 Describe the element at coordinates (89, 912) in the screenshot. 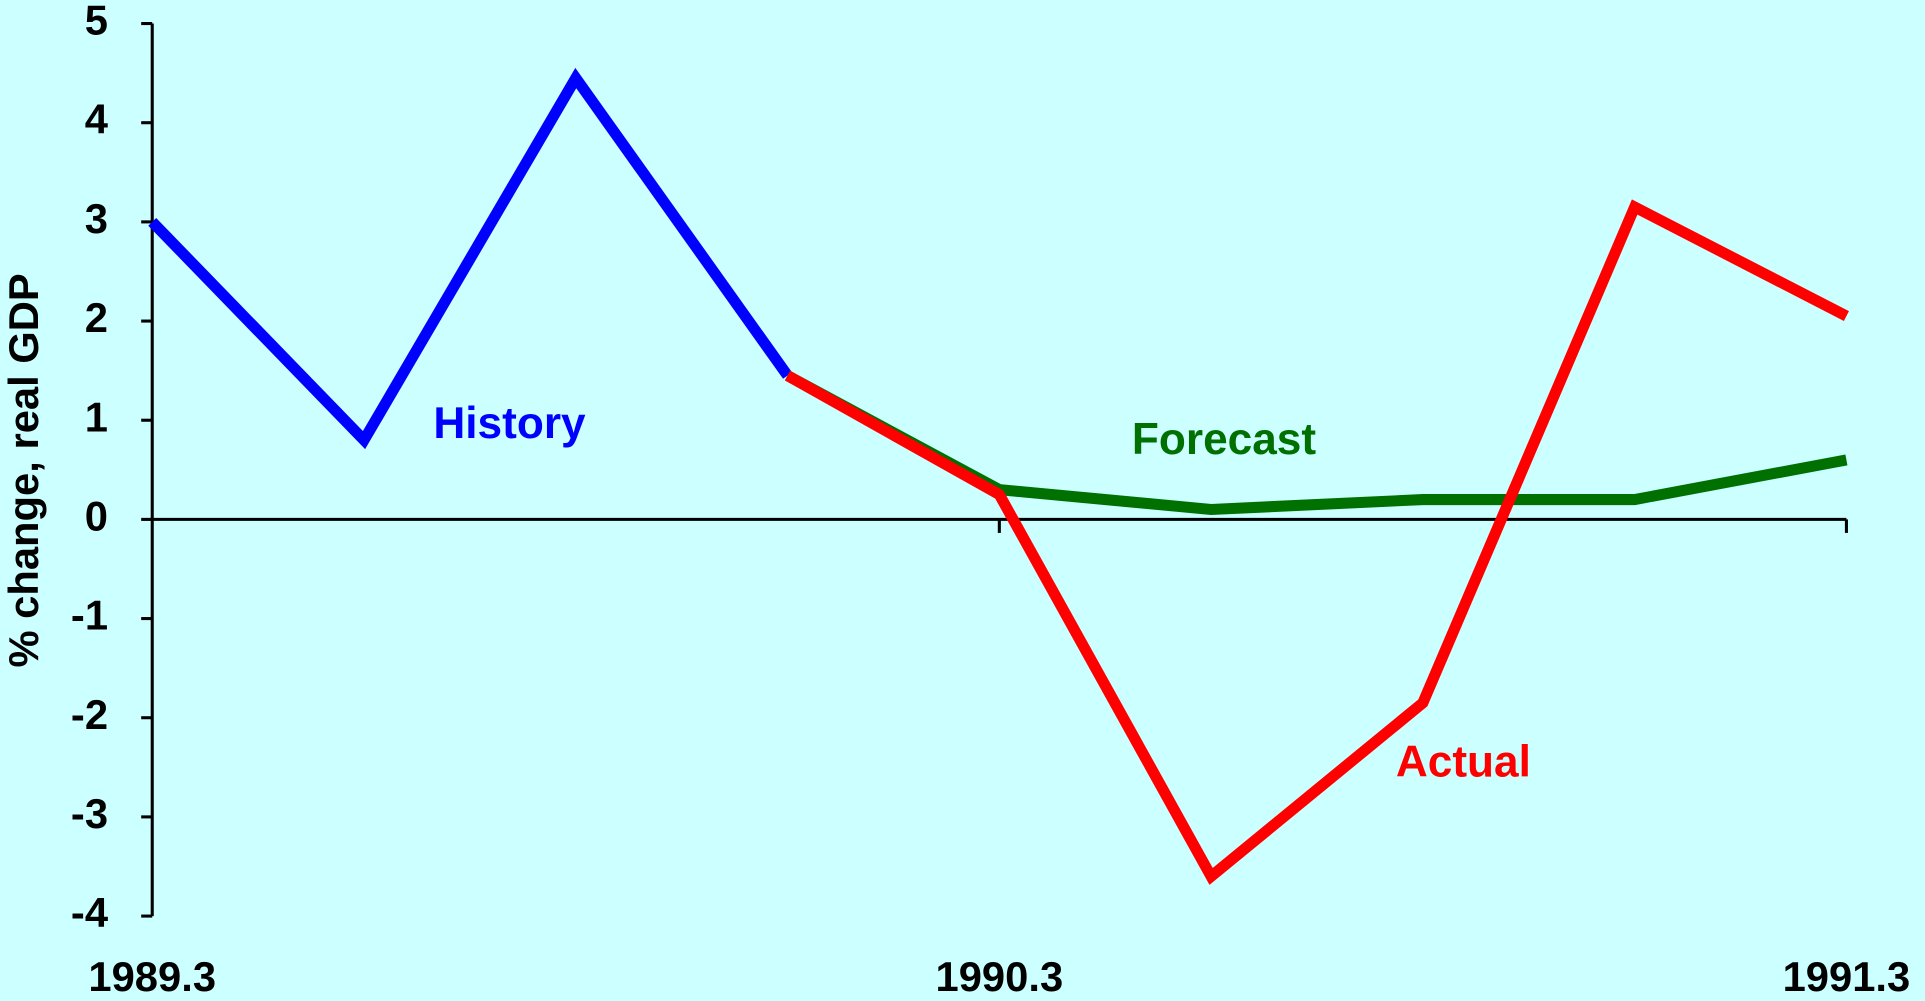

I see `y-tick-label: -4` at that location.